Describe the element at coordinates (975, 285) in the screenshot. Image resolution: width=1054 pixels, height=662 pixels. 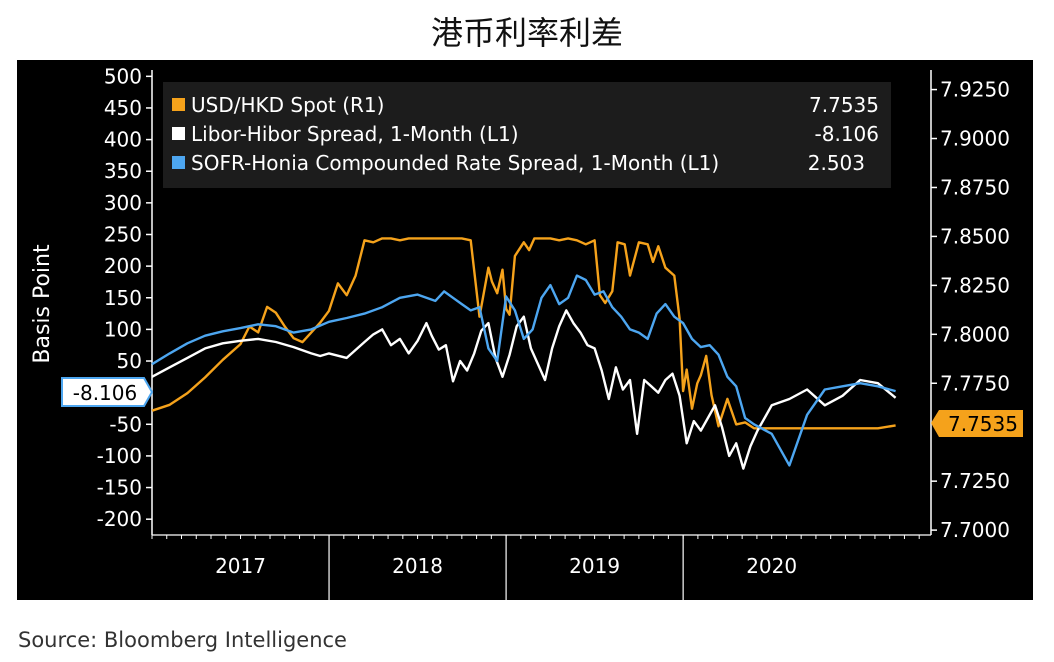
I see `right-axis-tick-label: 7.8250` at that location.